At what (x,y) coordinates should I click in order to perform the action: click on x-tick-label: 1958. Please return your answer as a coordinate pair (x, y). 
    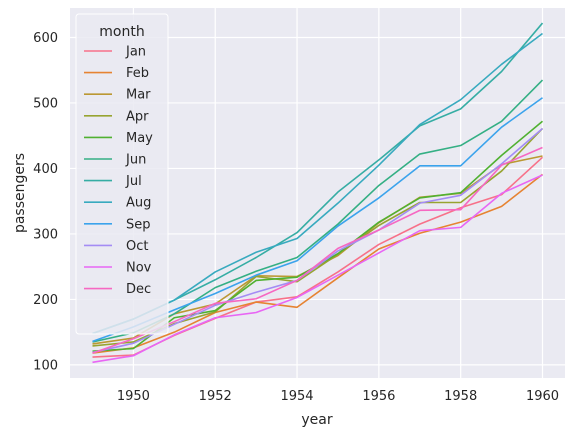
    Looking at the image, I should click on (460, 396).